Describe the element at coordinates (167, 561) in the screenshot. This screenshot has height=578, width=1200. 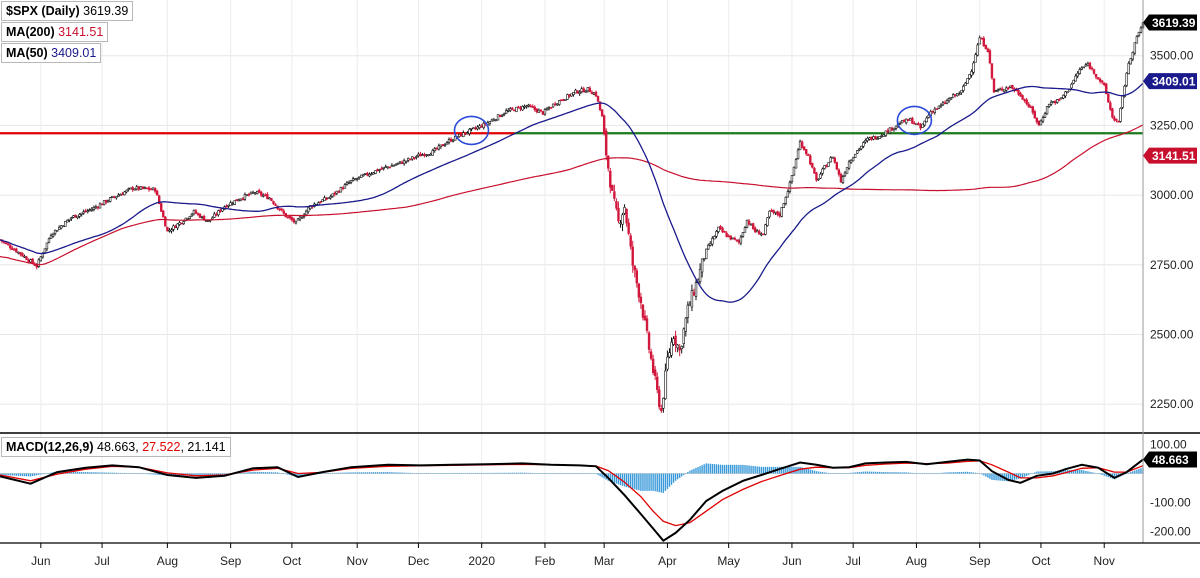
I see `x-tick-label-2: Aug` at that location.